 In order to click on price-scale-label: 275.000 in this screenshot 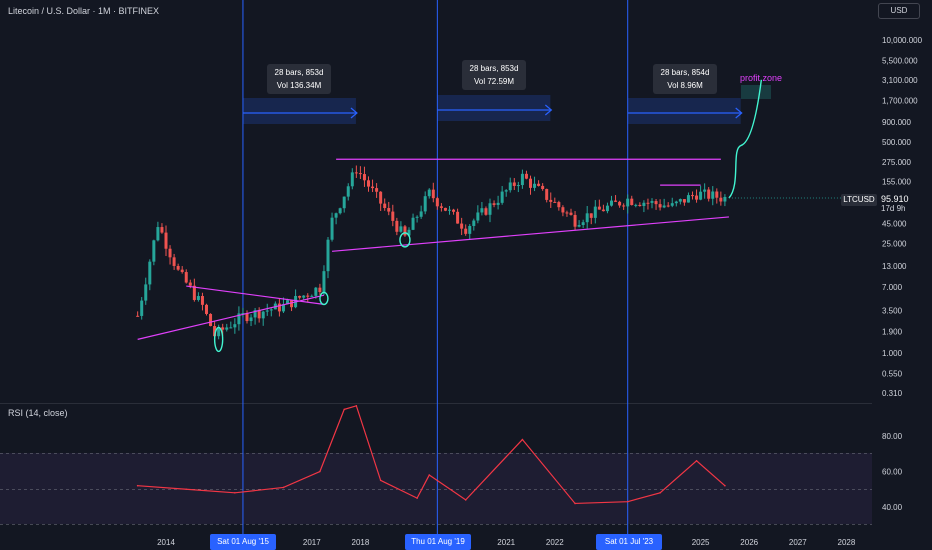, I will do `click(896, 162)`.